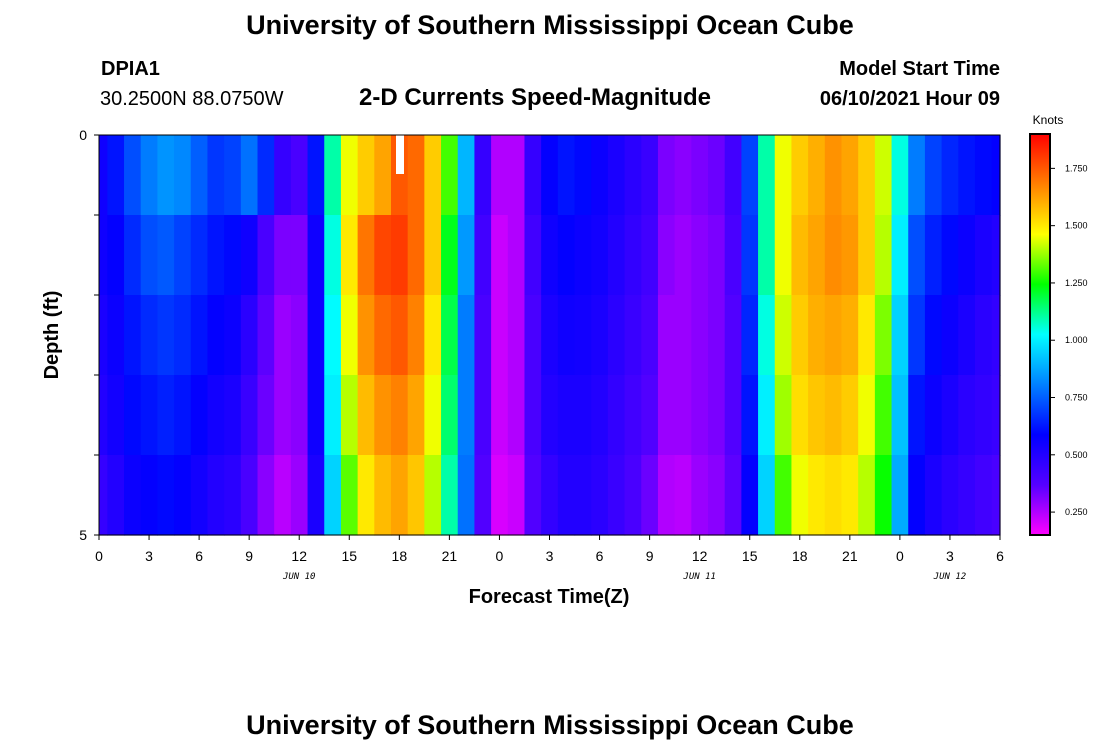  What do you see at coordinates (800, 556) in the screenshot?
I see `x-tick-label: 18` at bounding box center [800, 556].